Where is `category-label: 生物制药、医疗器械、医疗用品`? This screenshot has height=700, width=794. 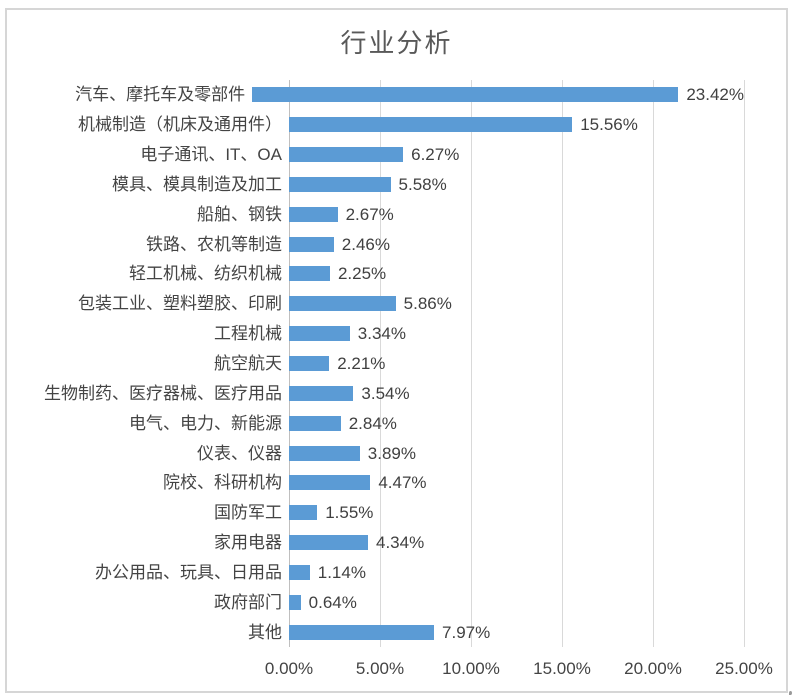 category-label: 生物制药、医疗器械、医疗用品 is located at coordinates (163, 393).